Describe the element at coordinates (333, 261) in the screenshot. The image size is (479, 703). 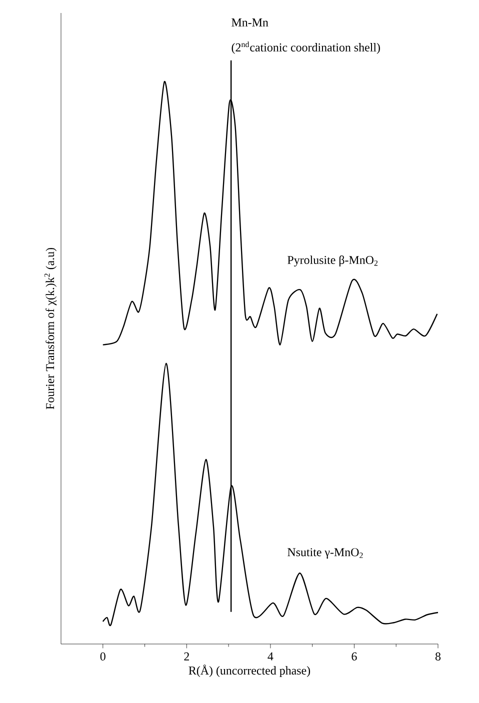
I see `text: Pyrolusite β-MnO$_{2}$` at that location.